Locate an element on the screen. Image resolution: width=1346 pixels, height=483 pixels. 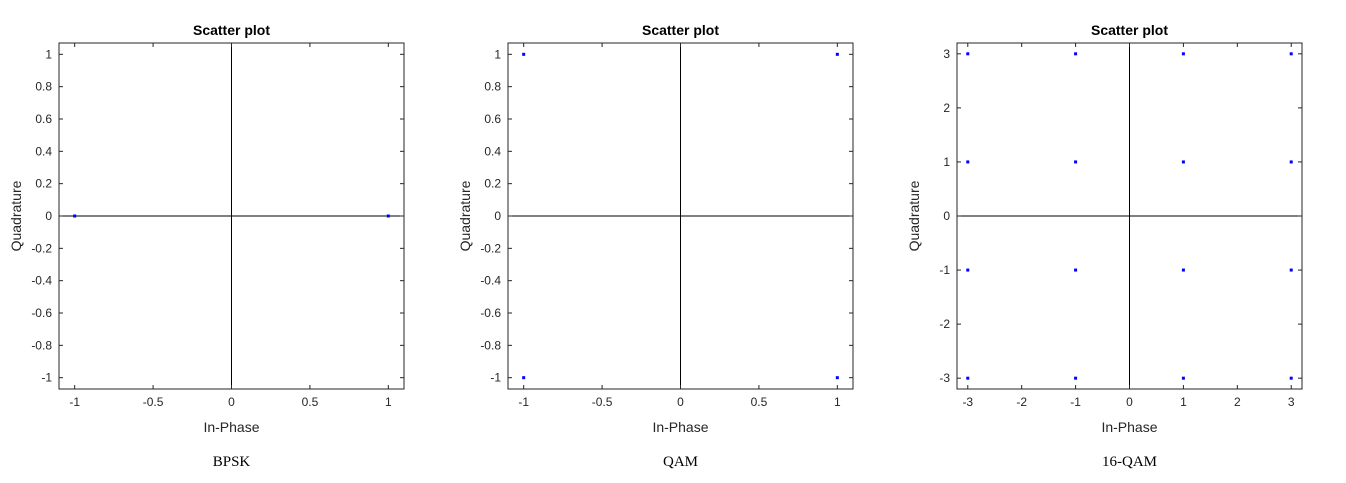
x-tick-label: -2 is located at coordinates (1021, 402).